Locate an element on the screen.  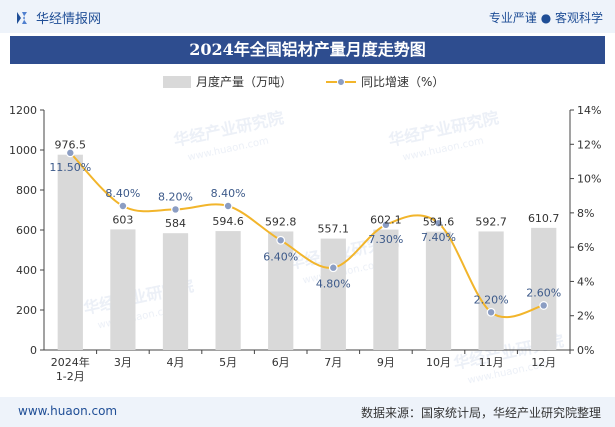
huajing-logo-icon is located at coordinates (22, 17).